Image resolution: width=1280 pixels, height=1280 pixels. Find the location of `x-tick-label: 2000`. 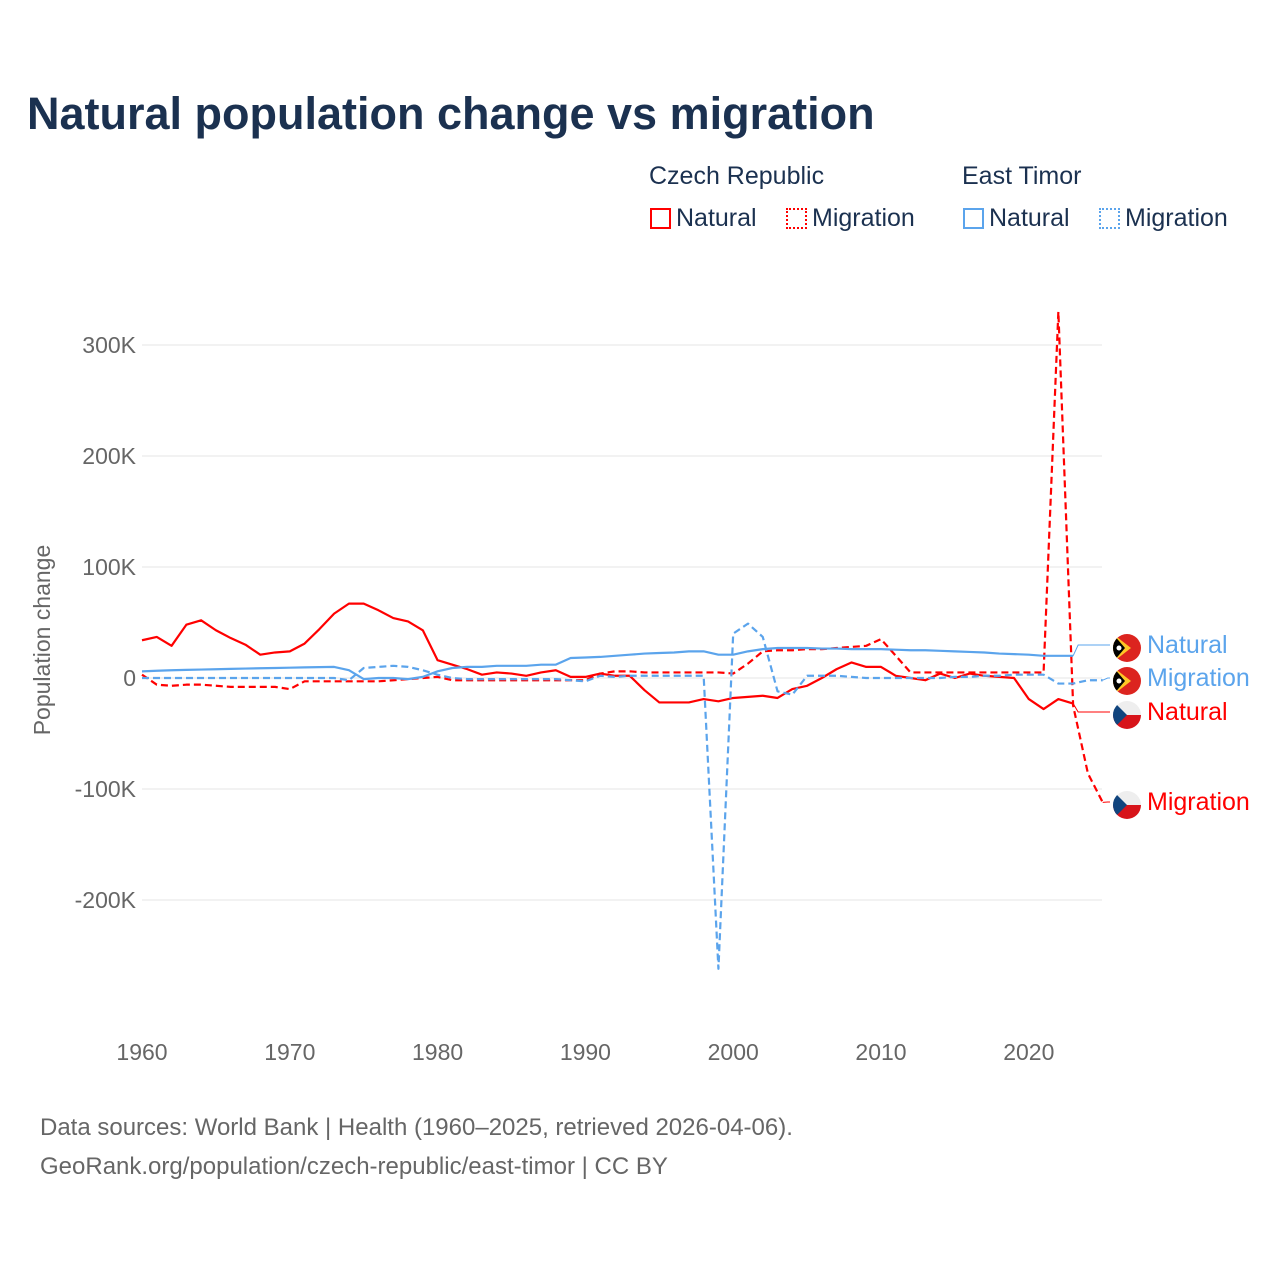

x-tick-label: 2000 is located at coordinates (733, 1052).